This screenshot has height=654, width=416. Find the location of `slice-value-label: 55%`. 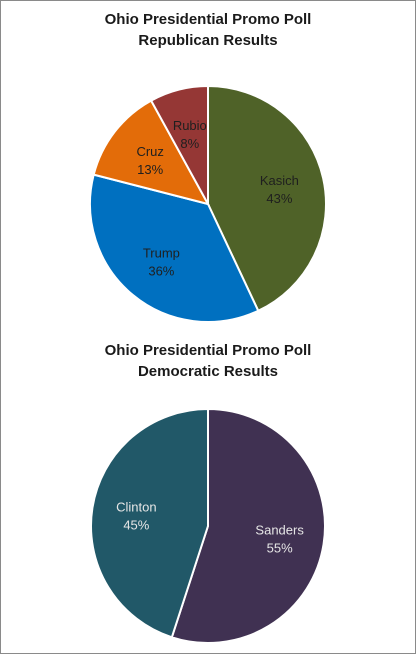

slice-value-label: 55% is located at coordinates (280, 547).